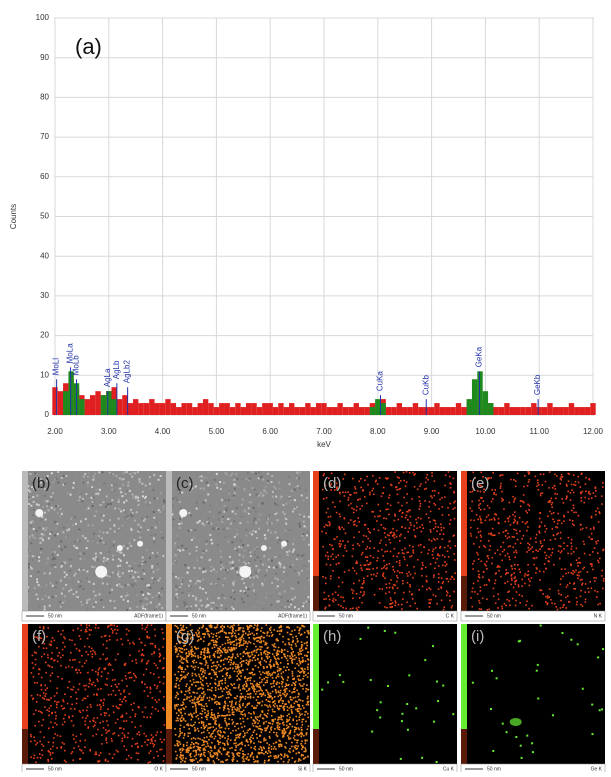 The height and width of the screenshot is (777, 611). What do you see at coordinates (425, 385) in the screenshot?
I see `peak-label: CuKb` at bounding box center [425, 385].